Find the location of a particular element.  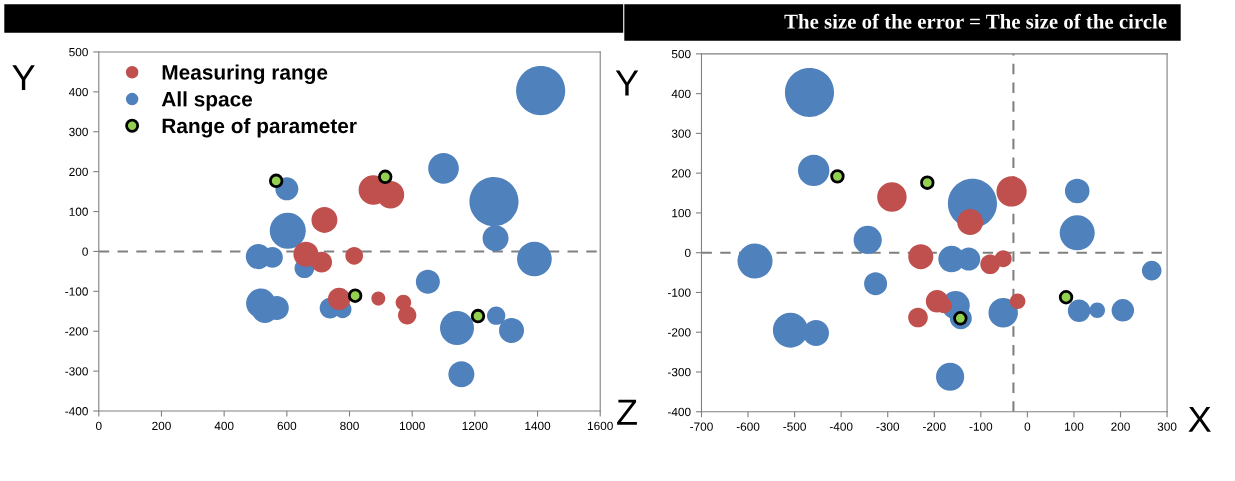

chart-title: The size of the error = The size of the circle is located at coordinates (975, 21).